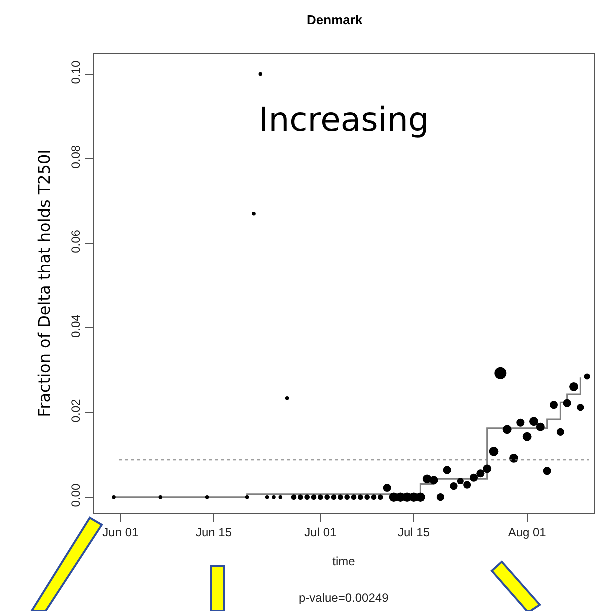 This screenshot has height=611, width=598. Describe the element at coordinates (344, 561) in the screenshot. I see `x-axis-title: time` at that location.